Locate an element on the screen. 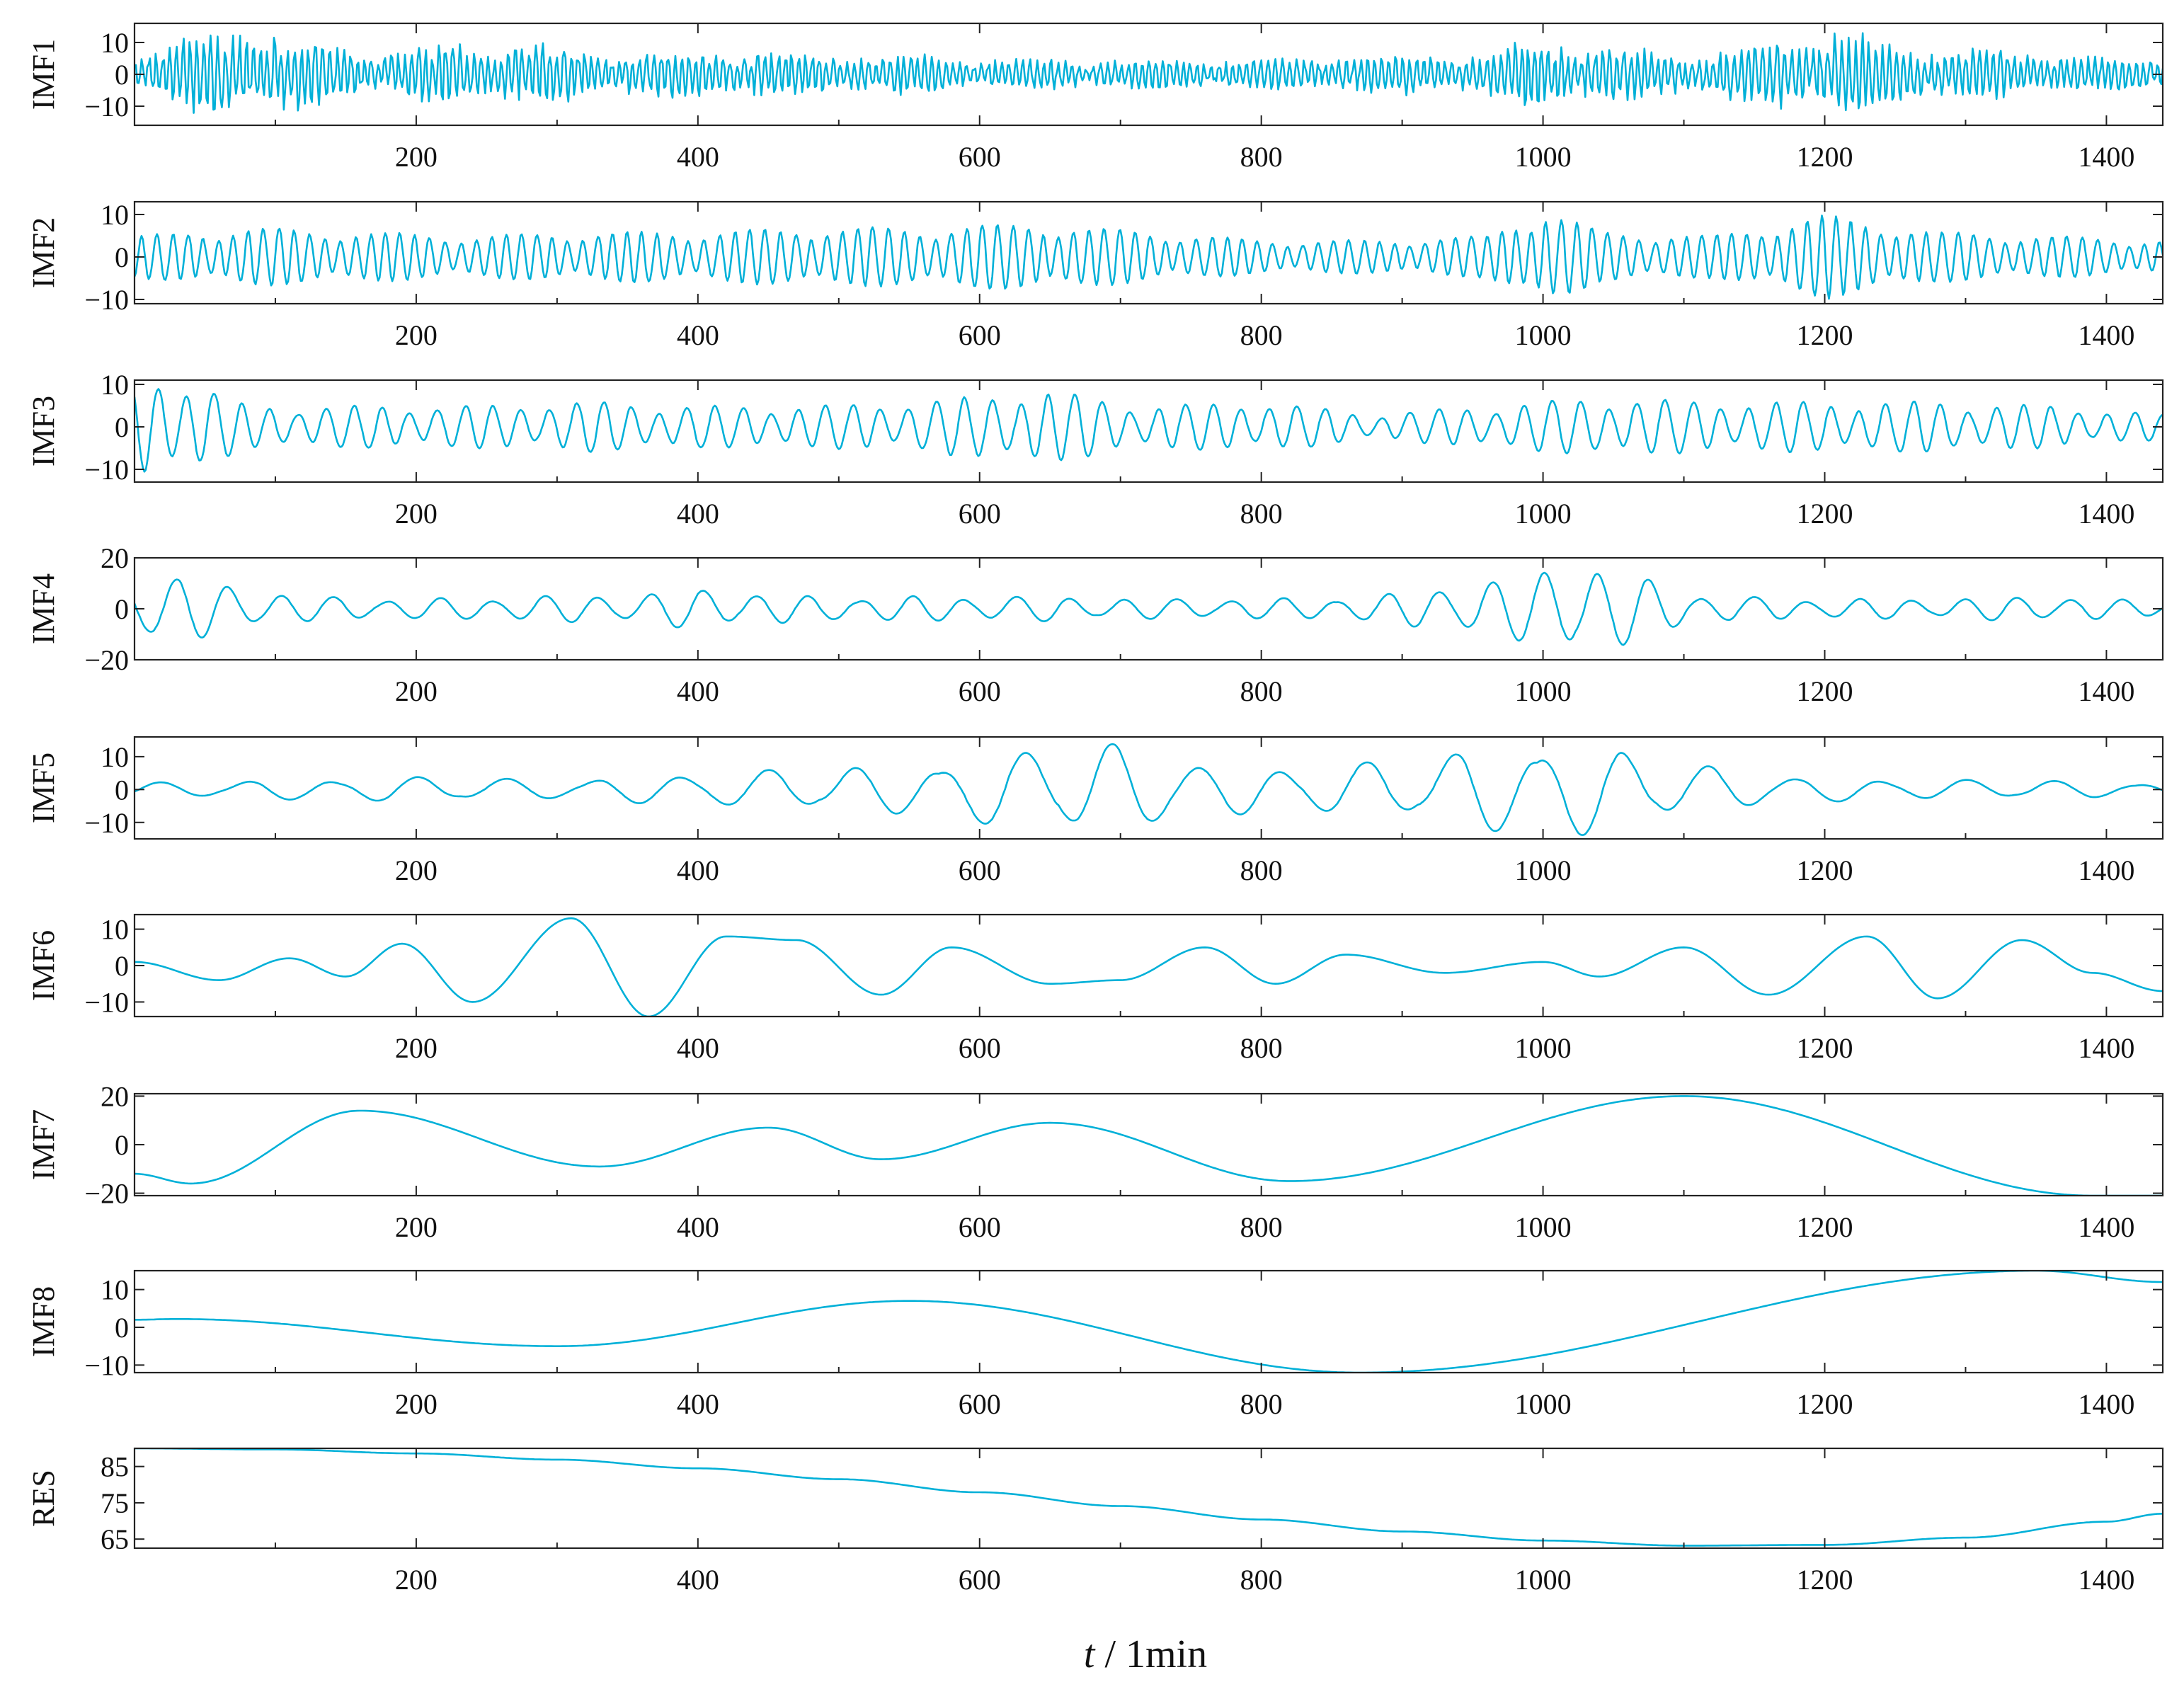 The height and width of the screenshot is (1694, 2184). x-axis-label-variable: t is located at coordinates (1090, 1654).